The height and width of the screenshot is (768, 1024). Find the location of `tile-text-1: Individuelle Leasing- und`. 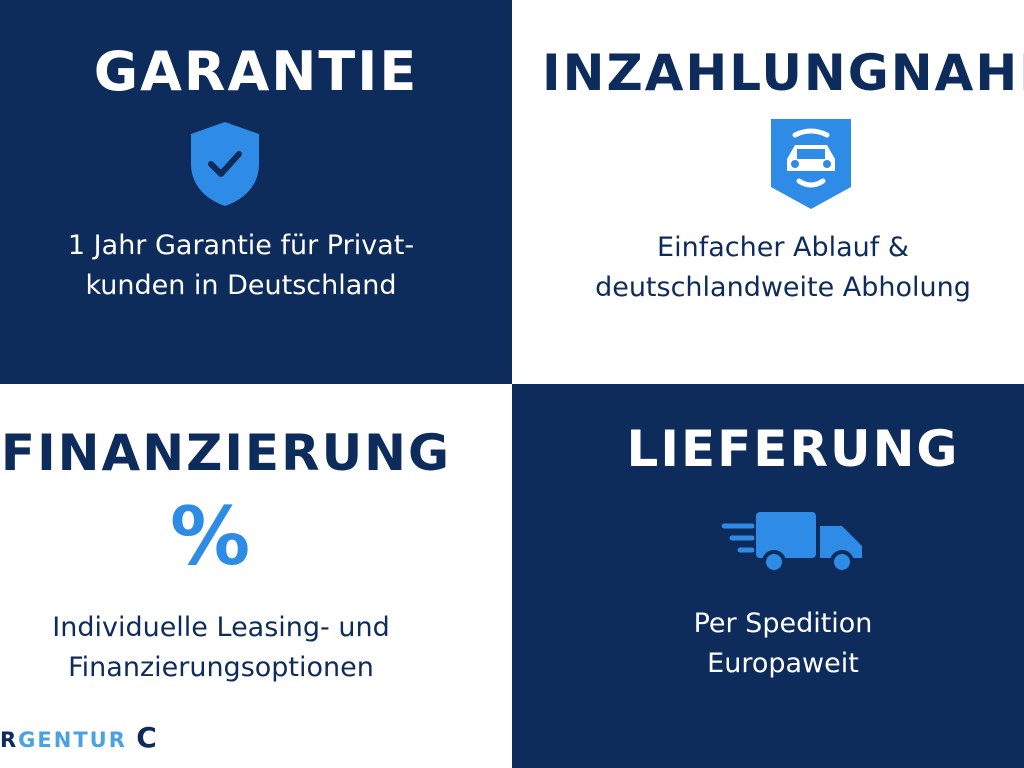

tile-text-1: Individuelle Leasing- und is located at coordinates (221, 627).